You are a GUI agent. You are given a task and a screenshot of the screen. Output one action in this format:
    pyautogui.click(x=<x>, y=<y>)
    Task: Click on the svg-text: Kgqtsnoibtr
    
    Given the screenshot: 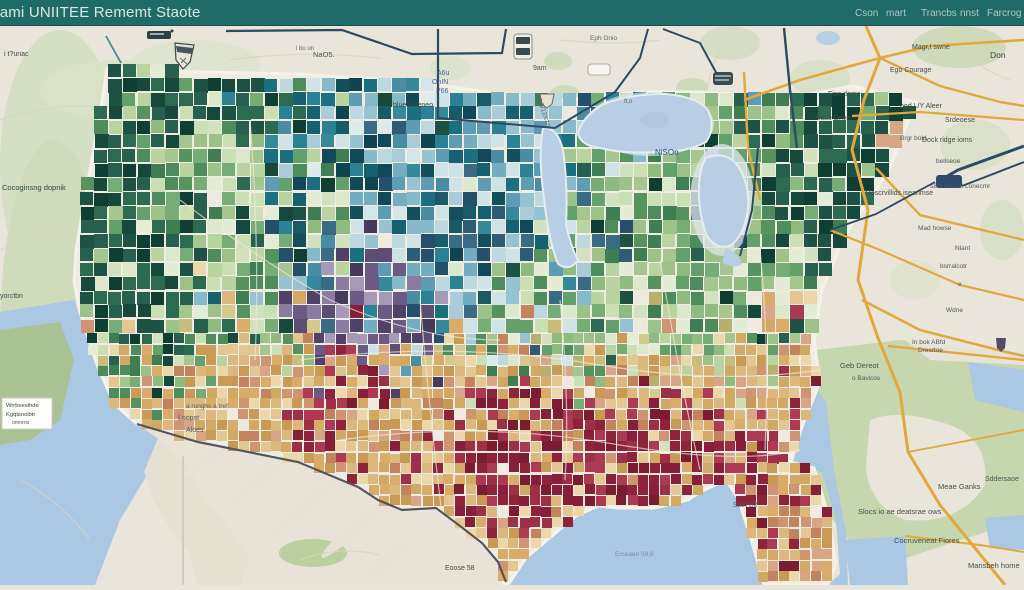 What is the action you would take?
    pyautogui.click(x=20, y=415)
    